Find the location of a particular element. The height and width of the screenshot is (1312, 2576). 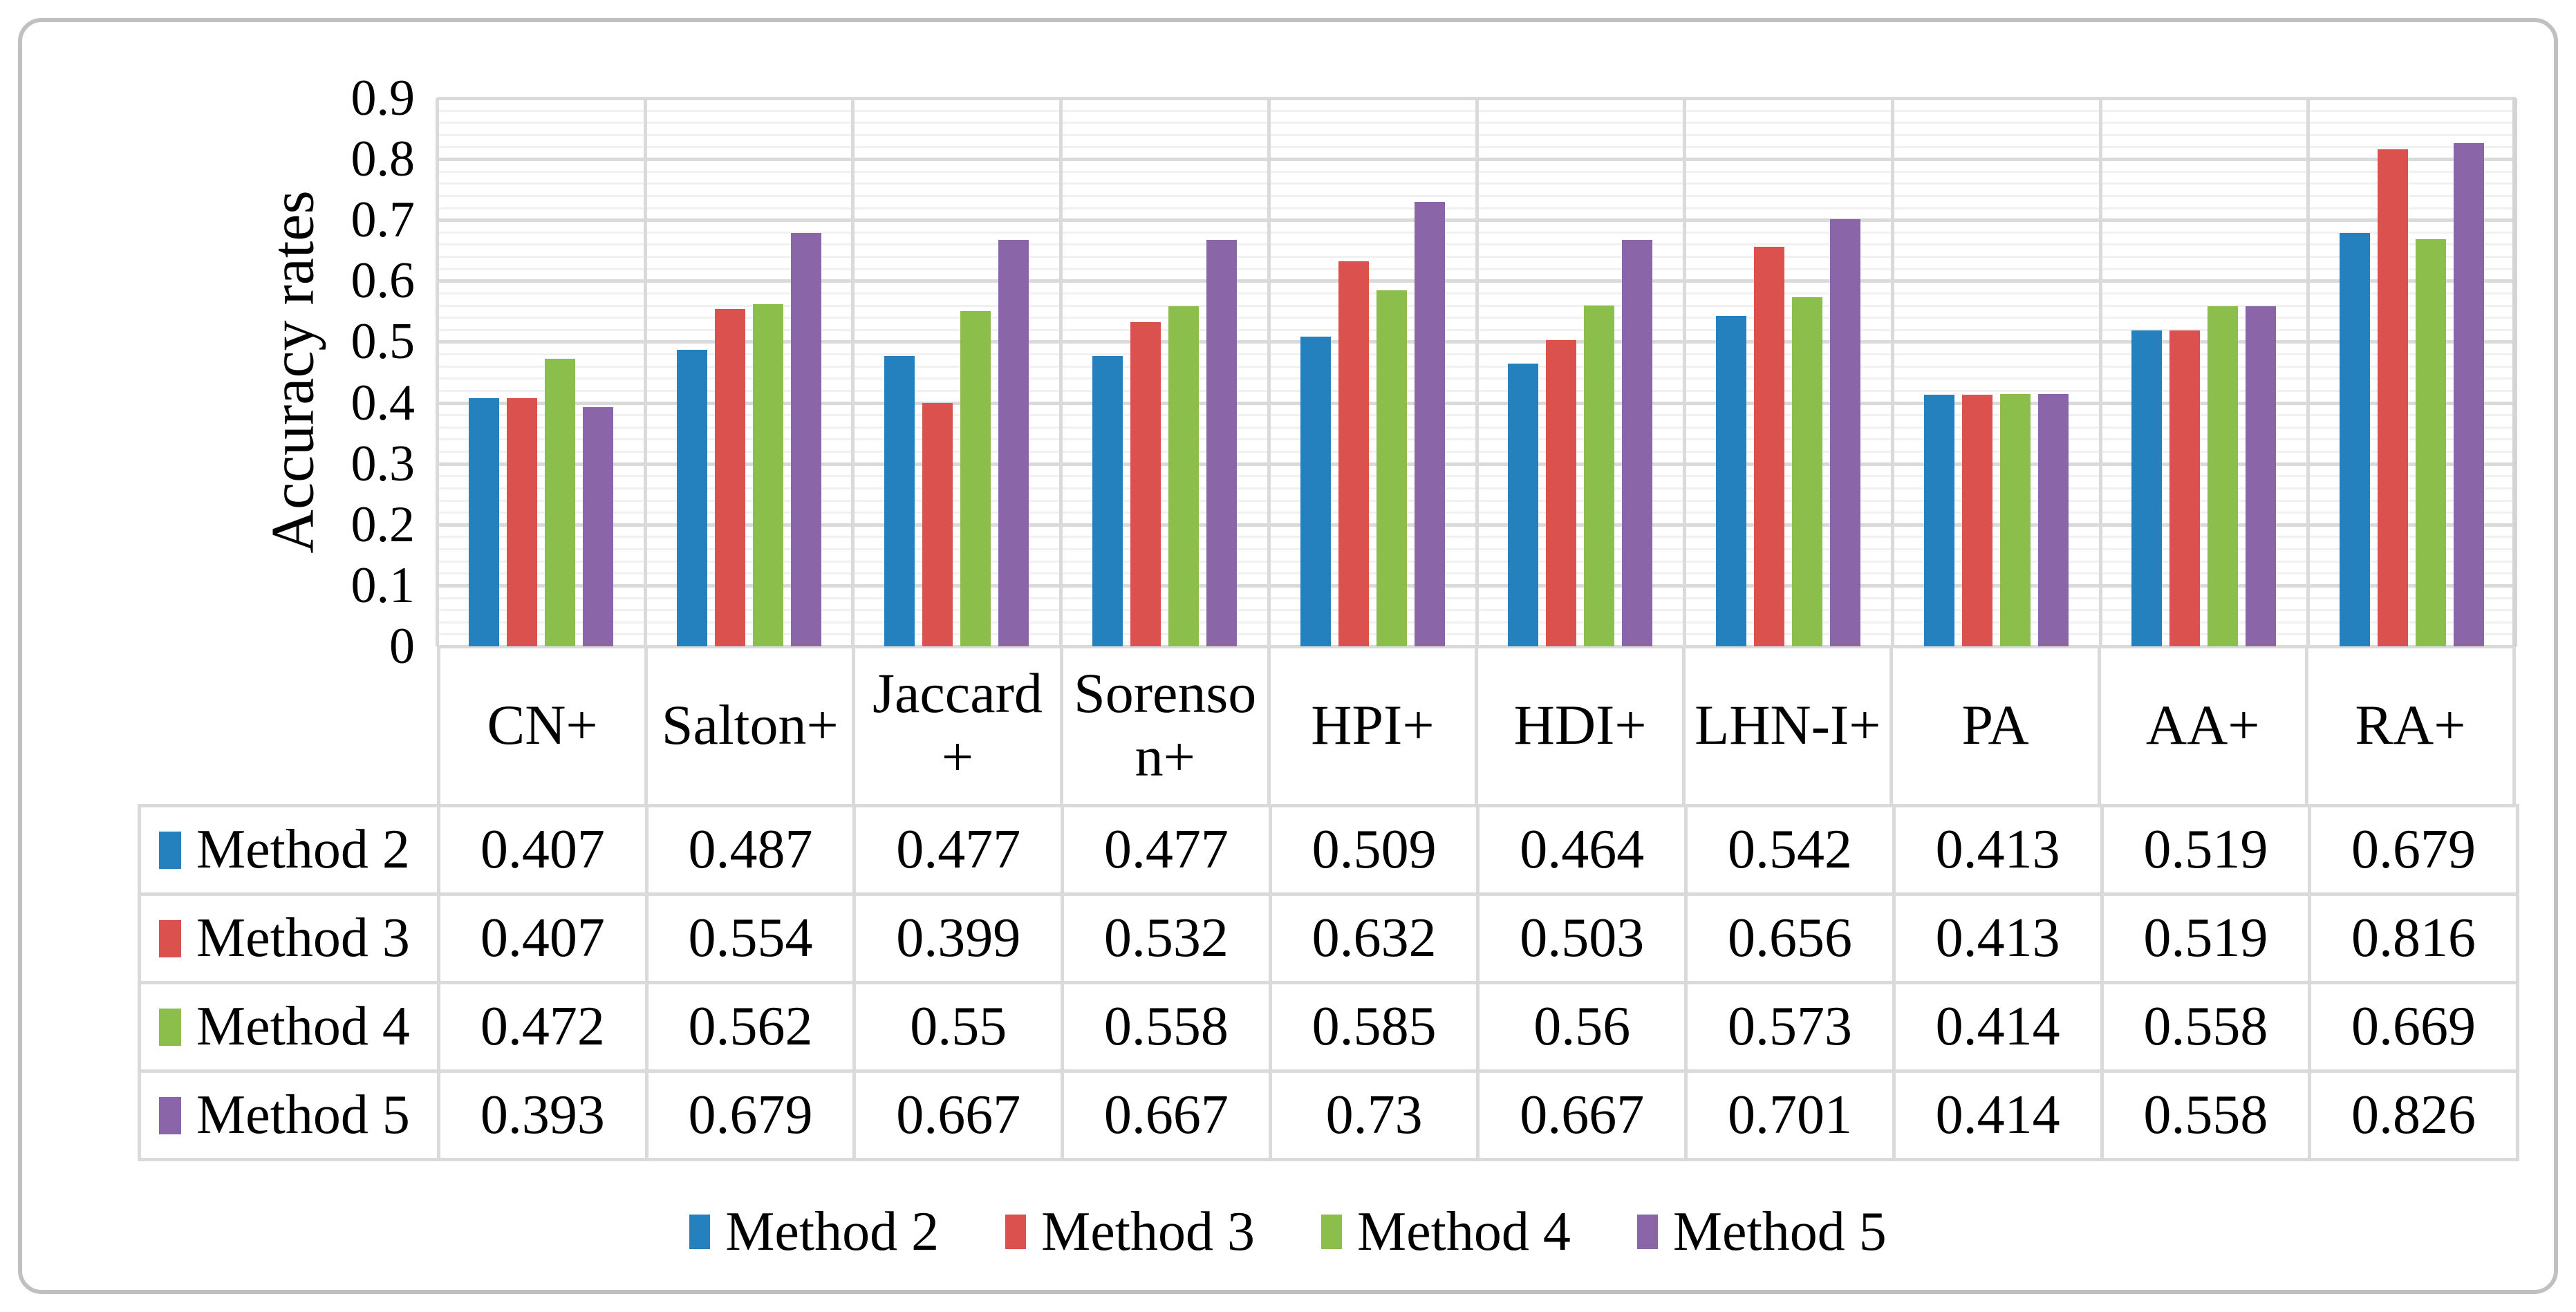

bar-method-3-lhn-i is located at coordinates (1769, 446).